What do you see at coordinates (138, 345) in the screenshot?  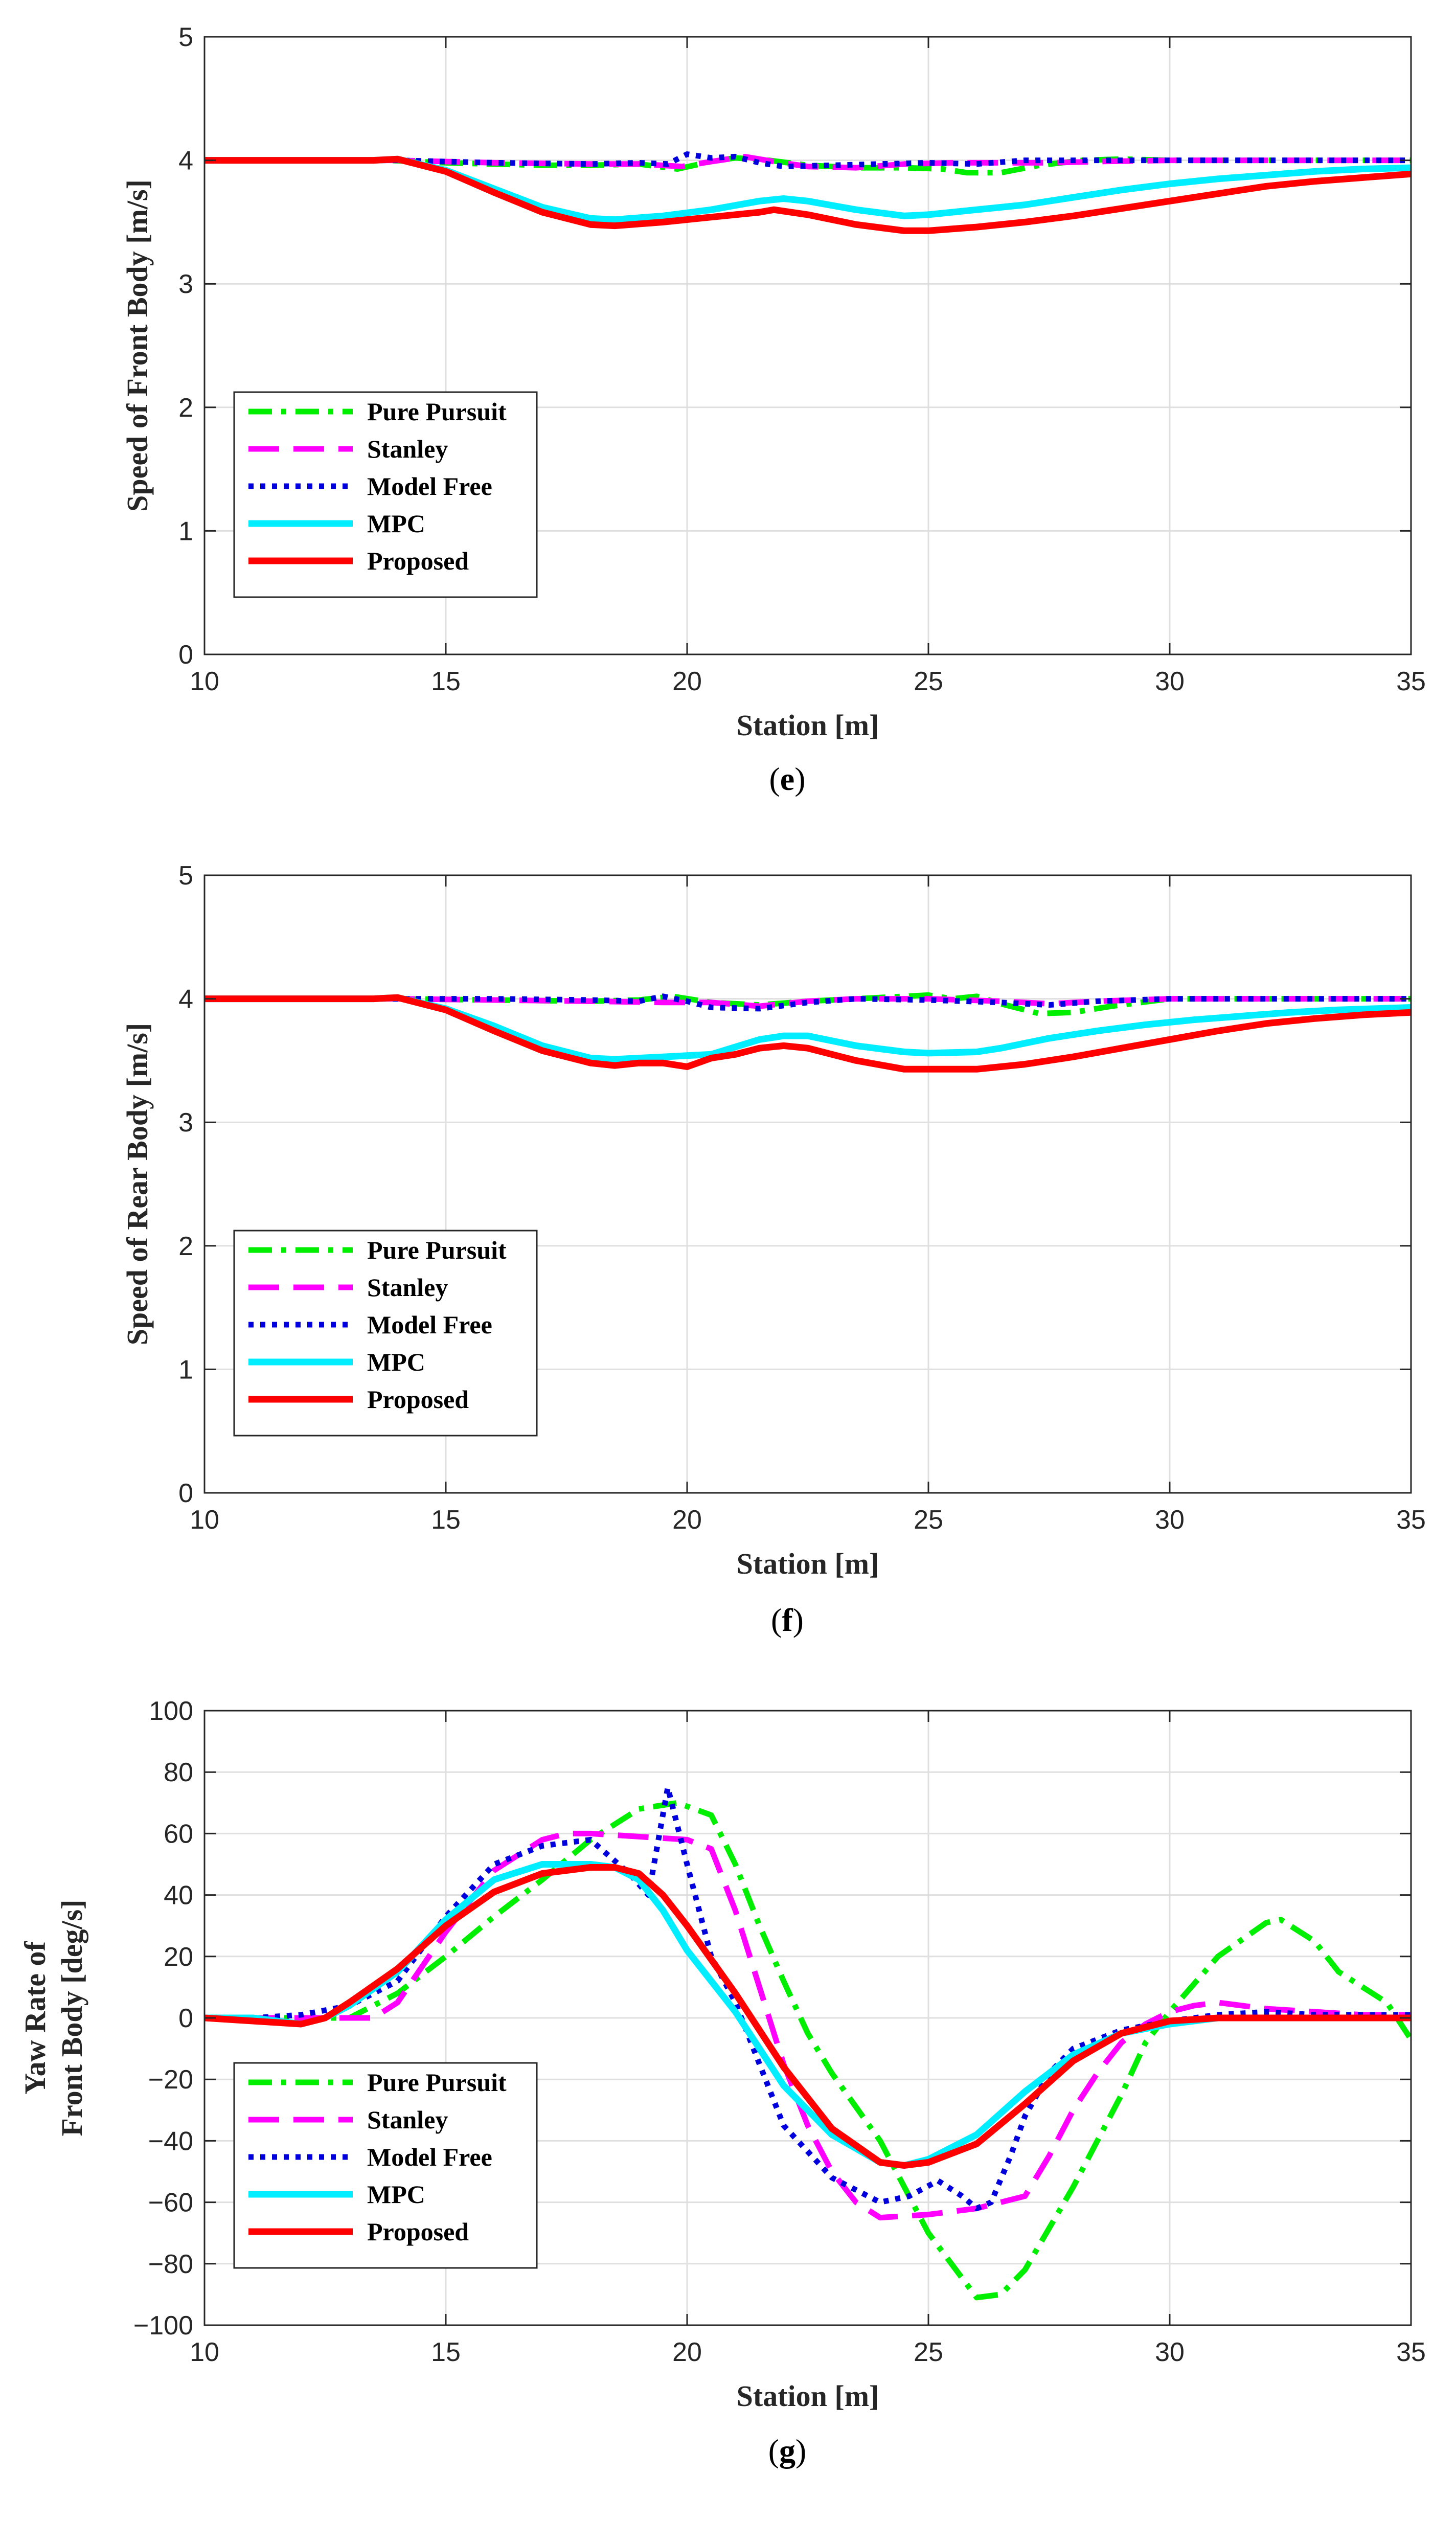 I see `y-axis-title: Speed of Front Body [m/s]` at bounding box center [138, 345].